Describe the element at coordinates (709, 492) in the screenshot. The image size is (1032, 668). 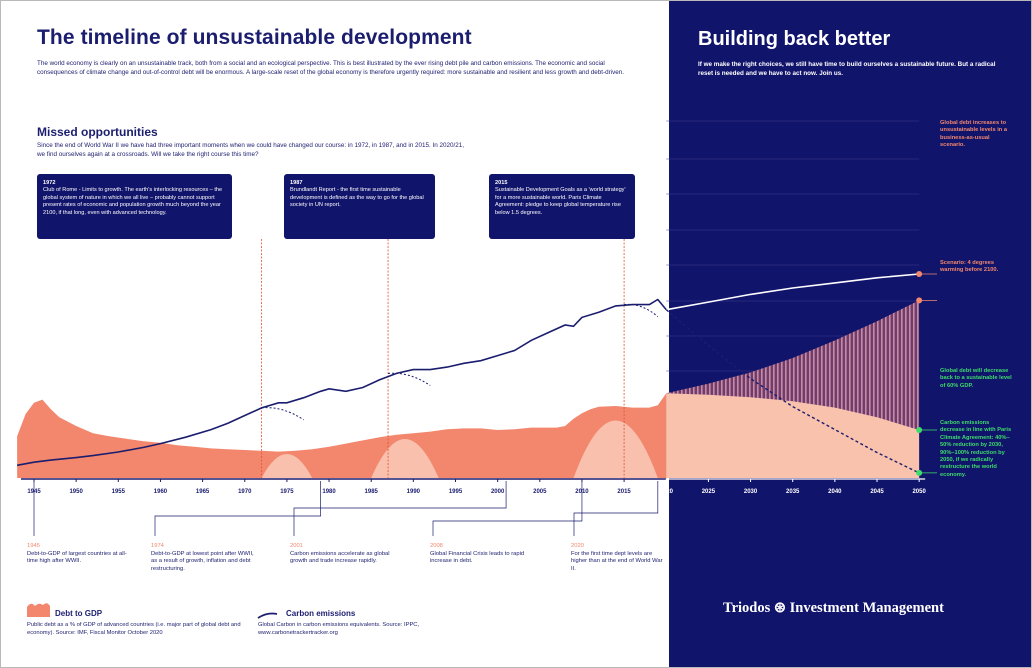
I see `x-tick-label: 2025` at that location.